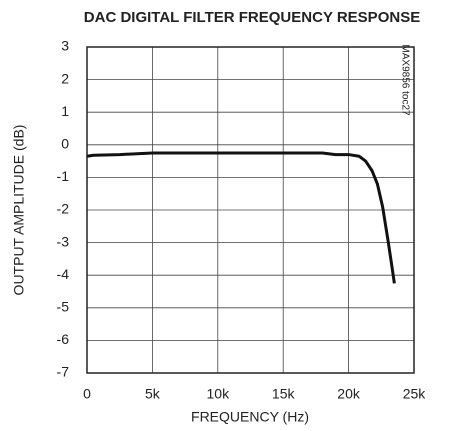 The width and height of the screenshot is (451, 431). I want to click on y-tick-label: -5, so click(63, 307).